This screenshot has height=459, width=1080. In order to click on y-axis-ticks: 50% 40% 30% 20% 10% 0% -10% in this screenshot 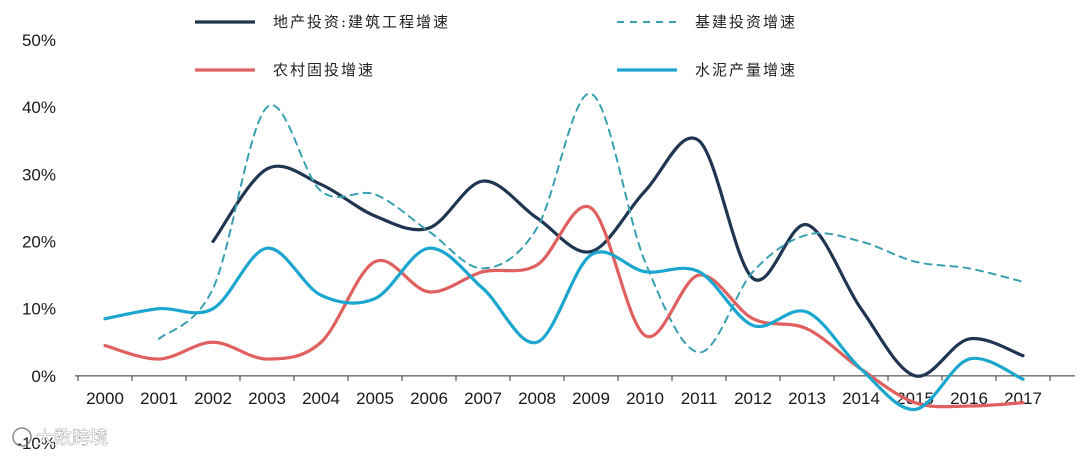, I will do `click(36, 242)`.